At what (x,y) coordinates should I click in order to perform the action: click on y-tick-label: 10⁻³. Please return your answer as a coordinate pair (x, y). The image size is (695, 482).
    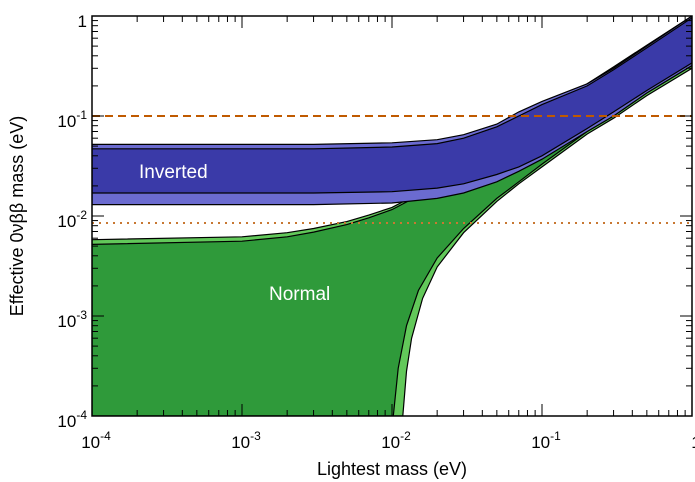
    Looking at the image, I should click on (72, 319).